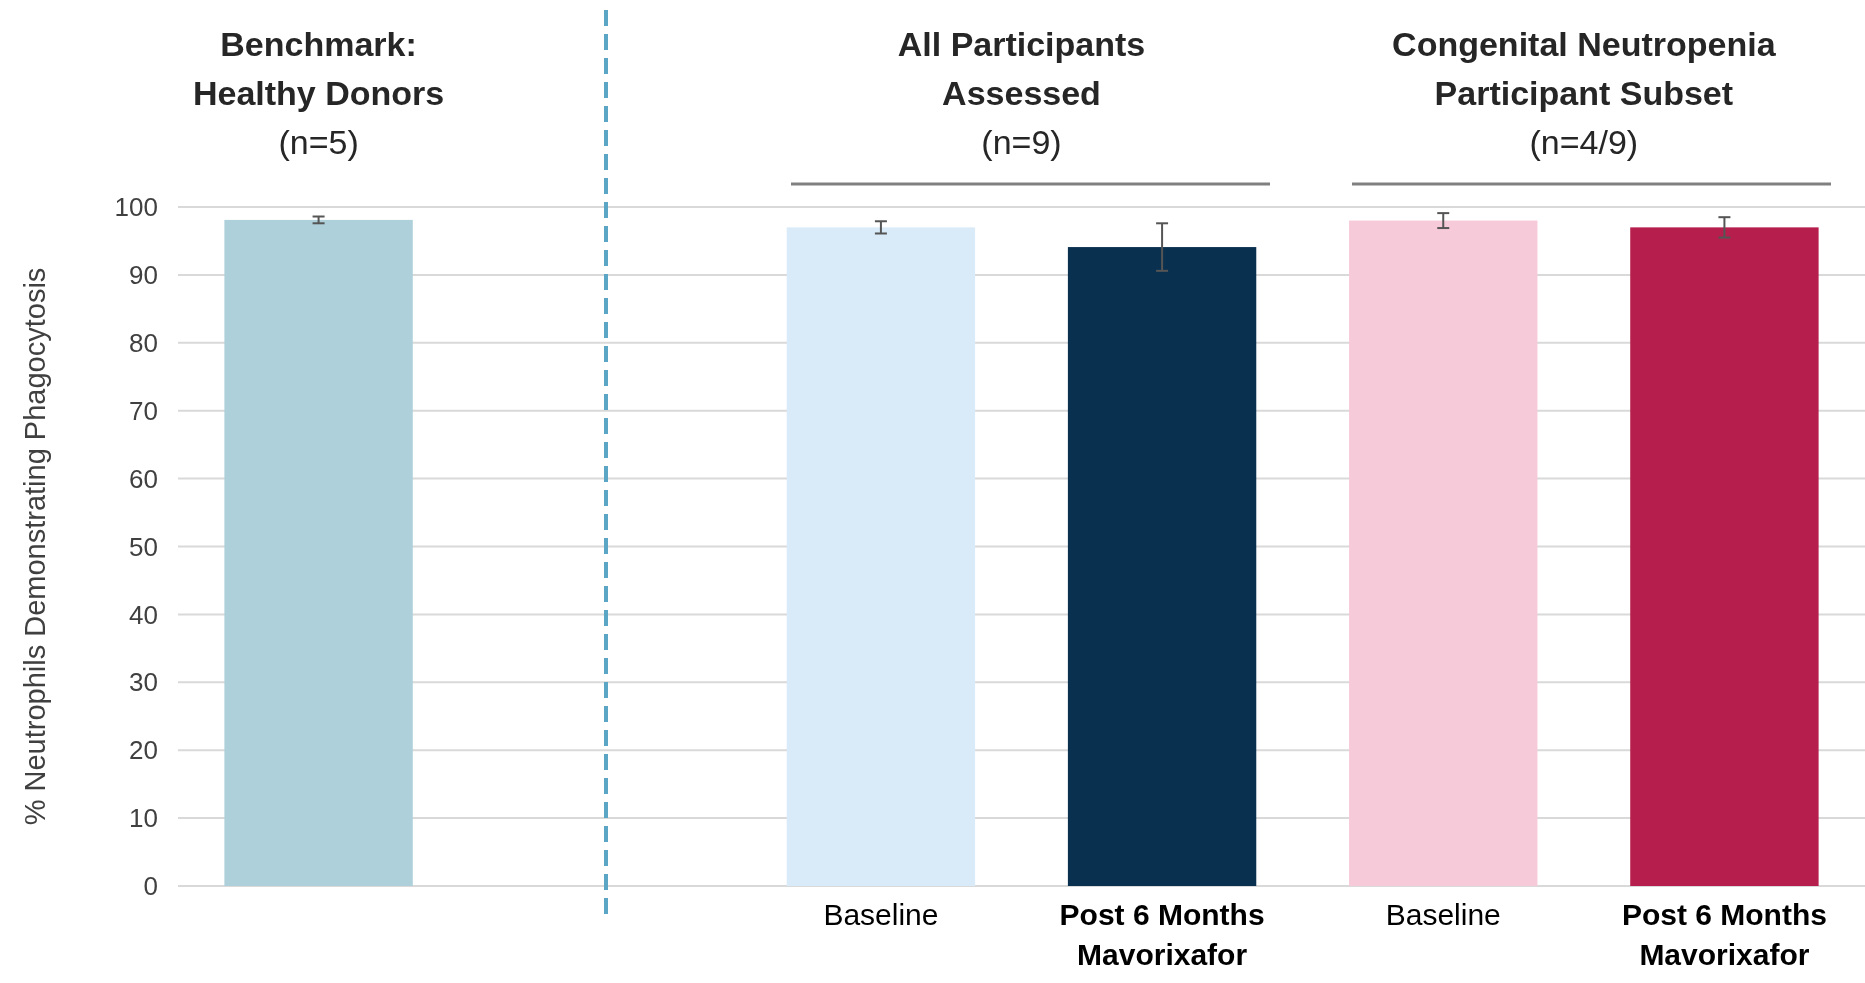 This screenshot has height=983, width=1865. Describe the element at coordinates (1021, 93) in the screenshot. I see `text: All Participants Assessed (n=9)` at that location.